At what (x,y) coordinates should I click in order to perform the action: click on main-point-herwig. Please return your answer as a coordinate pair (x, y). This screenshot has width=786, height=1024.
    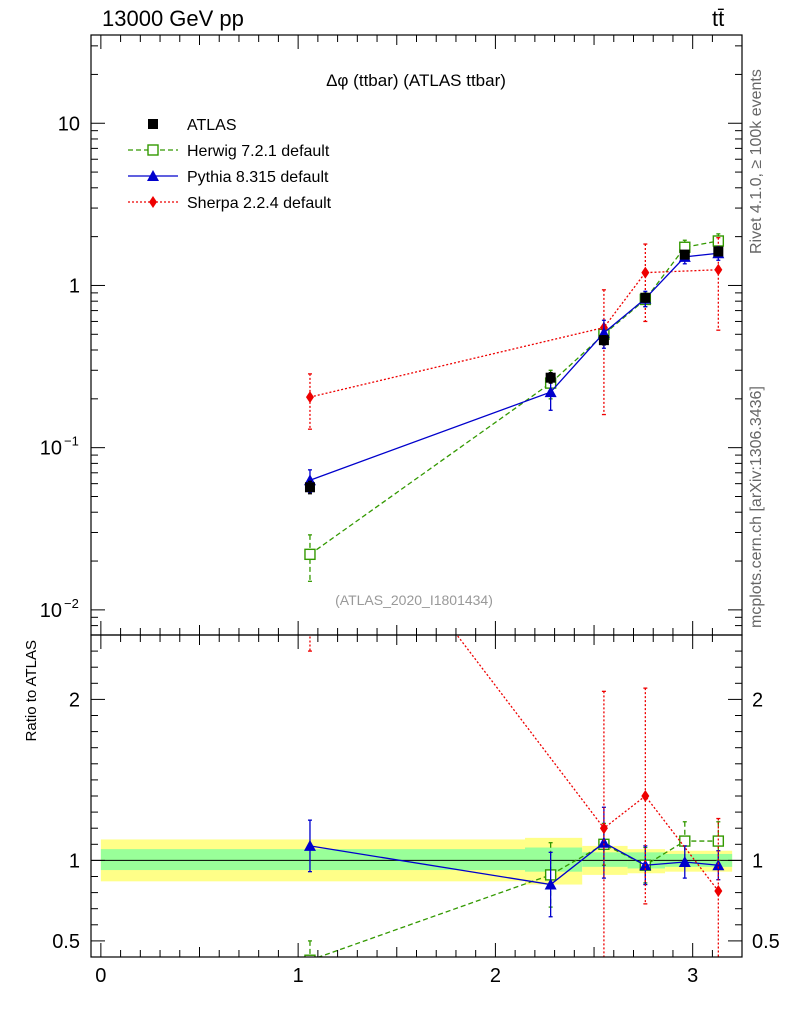
    Looking at the image, I should click on (310, 554).